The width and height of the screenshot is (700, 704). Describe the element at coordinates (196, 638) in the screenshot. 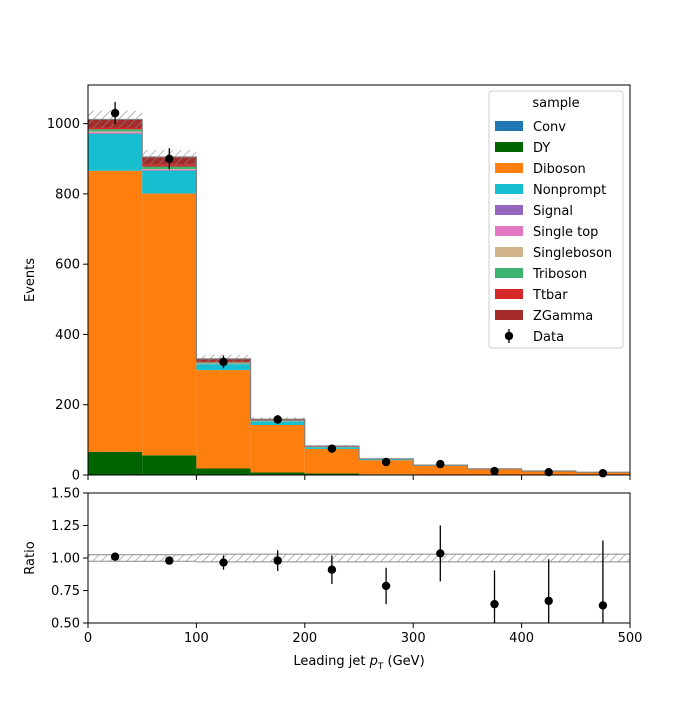

I see `x-tick-label: 100` at that location.